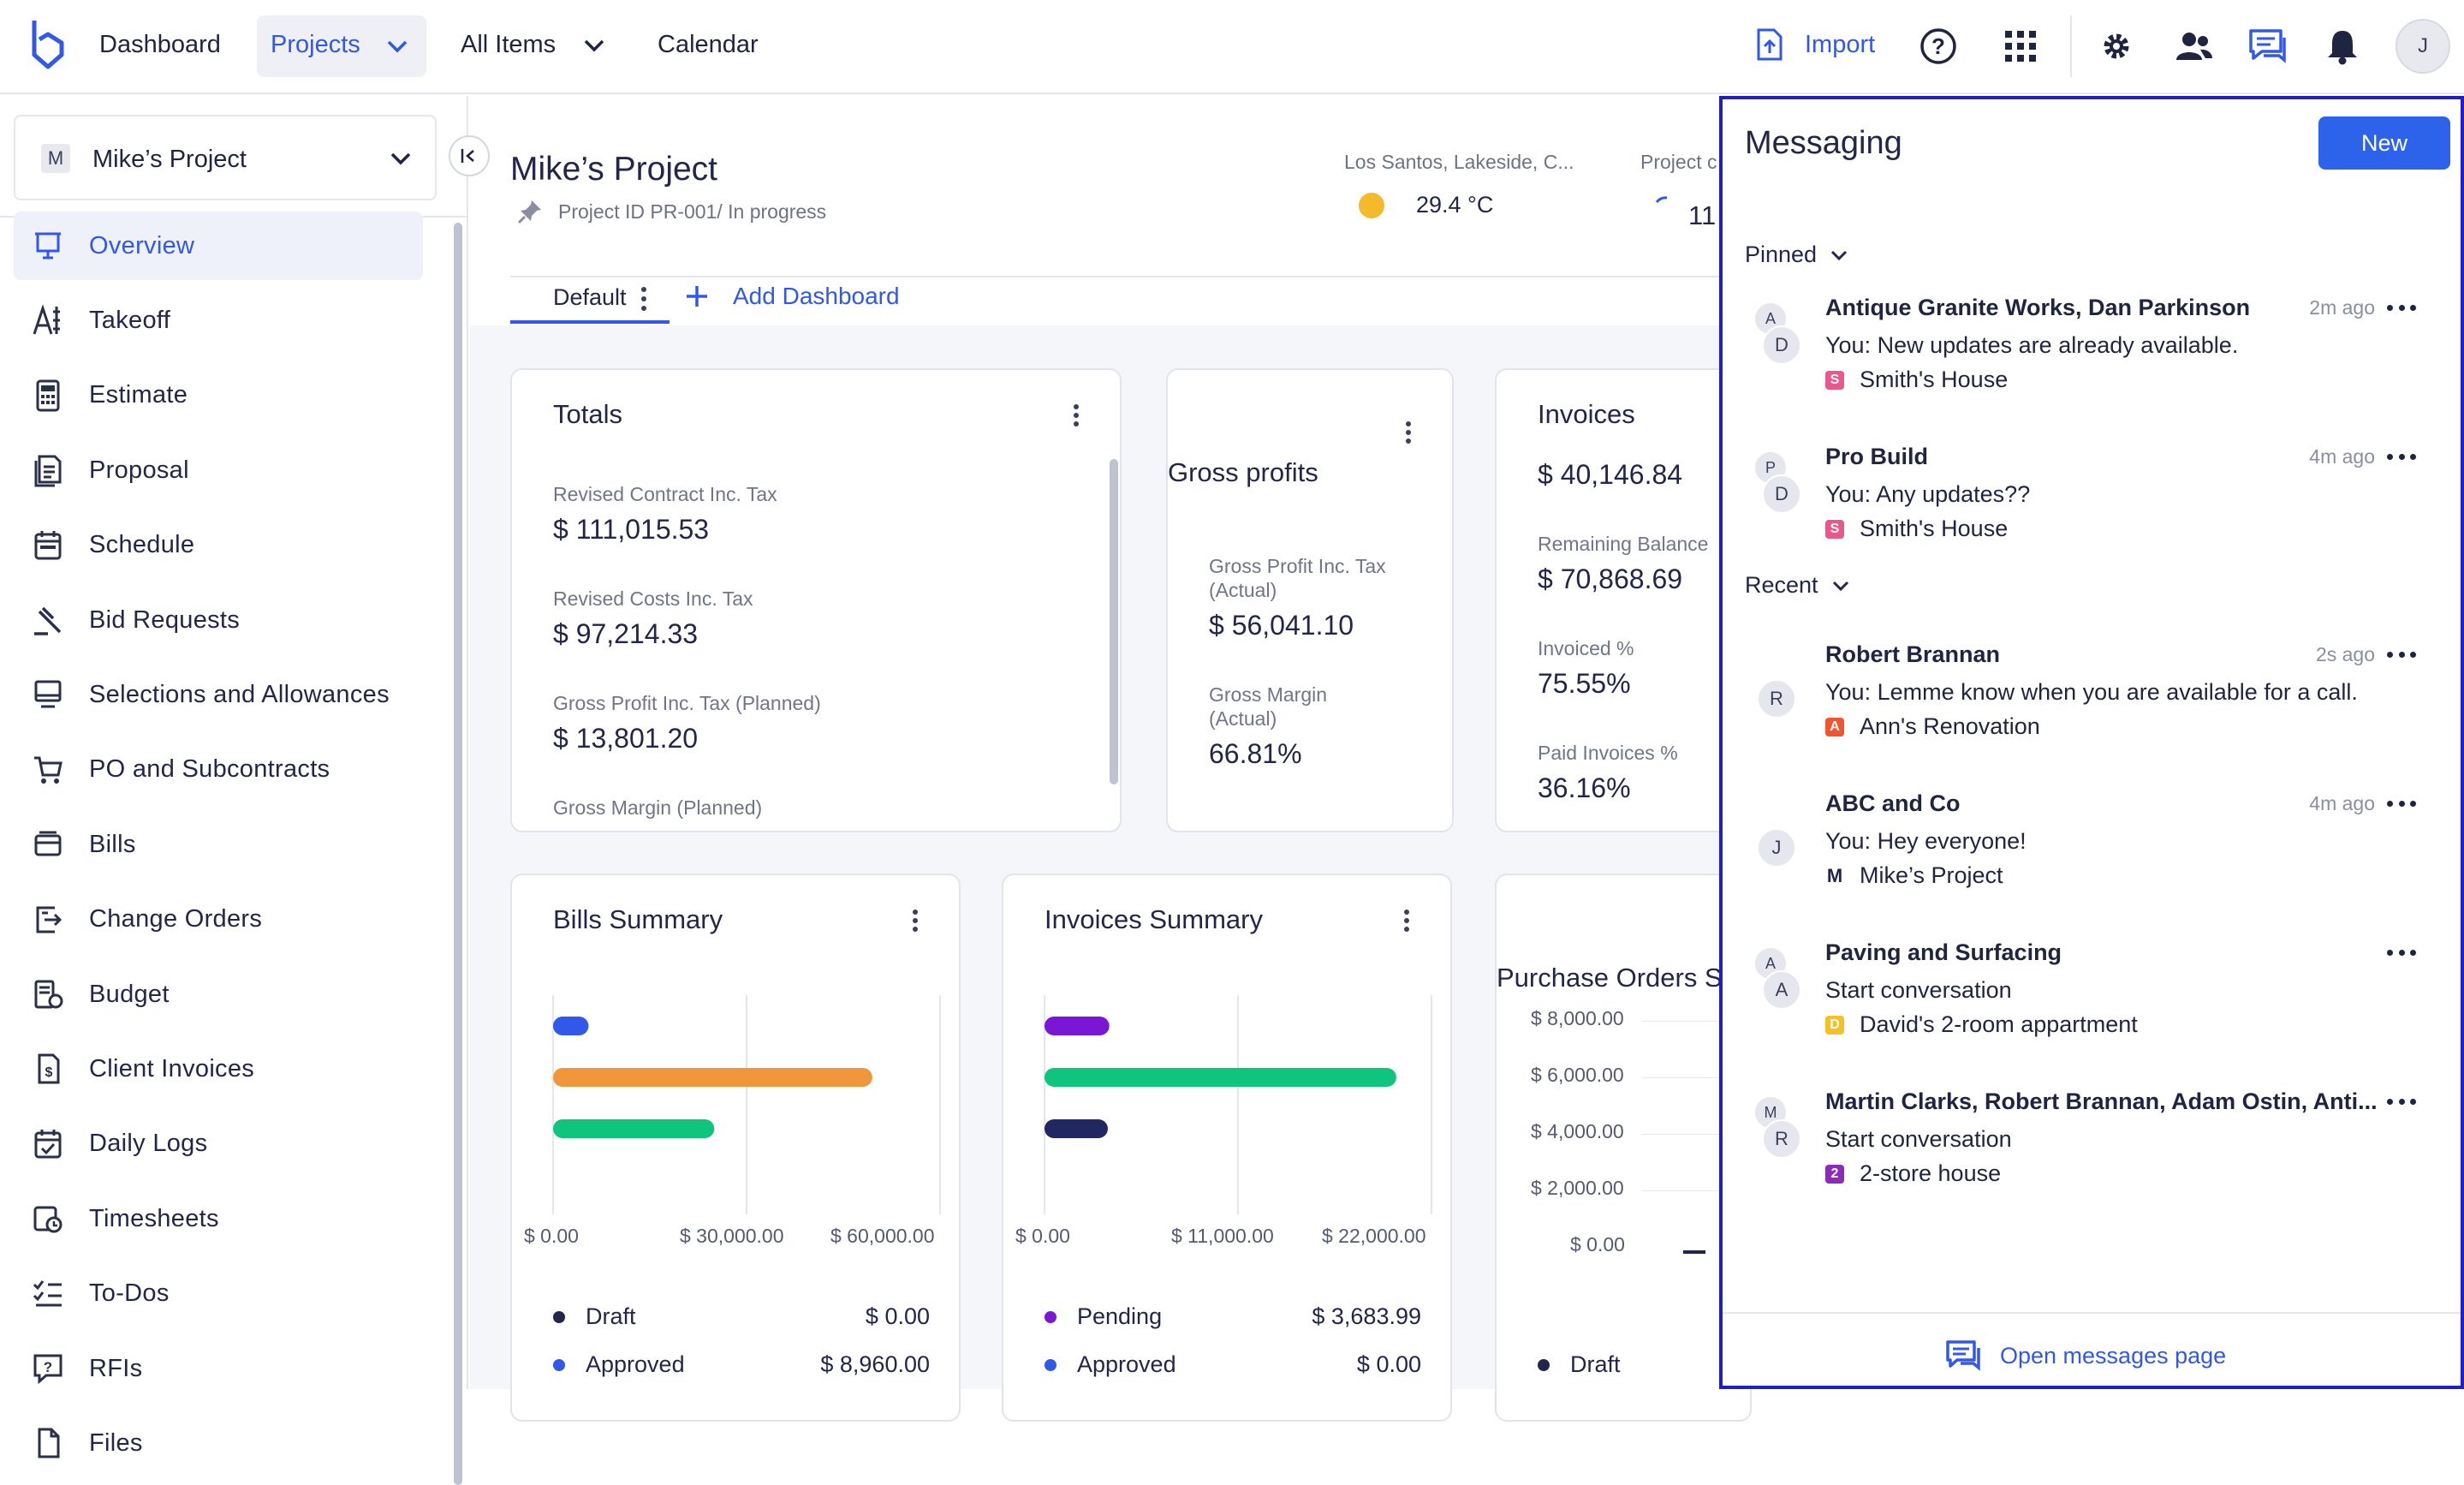 Image resolution: width=2464 pixels, height=1485 pixels. Describe the element at coordinates (687, 703) in the screenshot. I see `stat-label: Gross Profit Inc. Tax (Planned)` at that location.